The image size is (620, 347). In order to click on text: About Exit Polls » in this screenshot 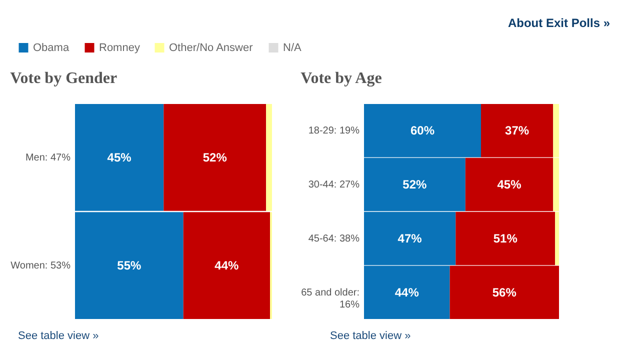, I will do `click(559, 23)`.